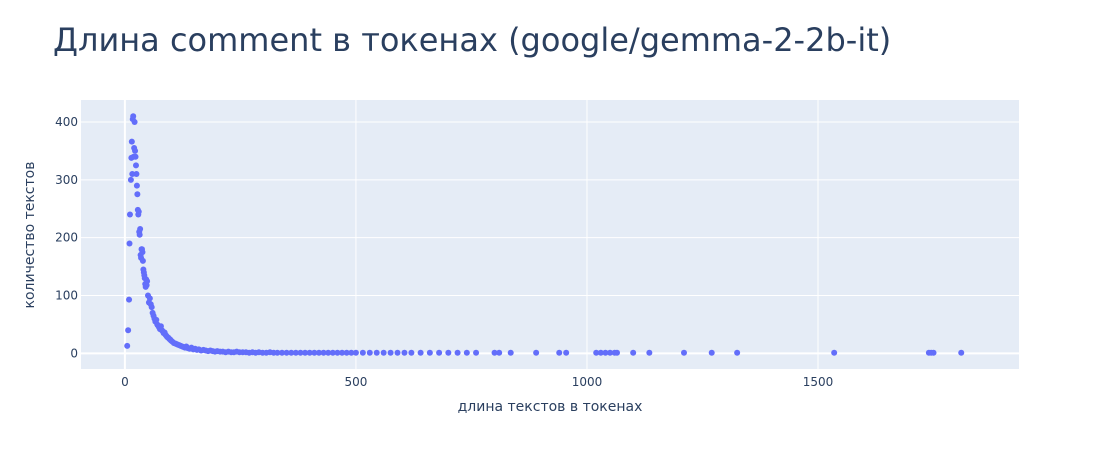 The image size is (1099, 450). Describe the element at coordinates (66, 122) in the screenshot. I see `y-tick-label: 400` at that location.